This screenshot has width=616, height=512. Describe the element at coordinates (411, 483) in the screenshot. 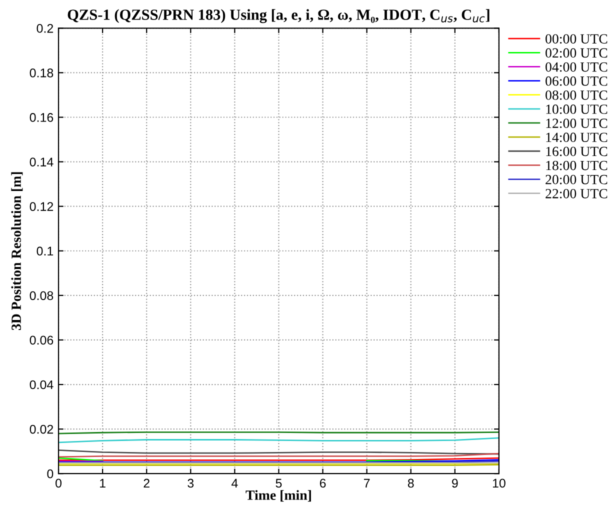

I see `x-tick-label: 8` at that location.